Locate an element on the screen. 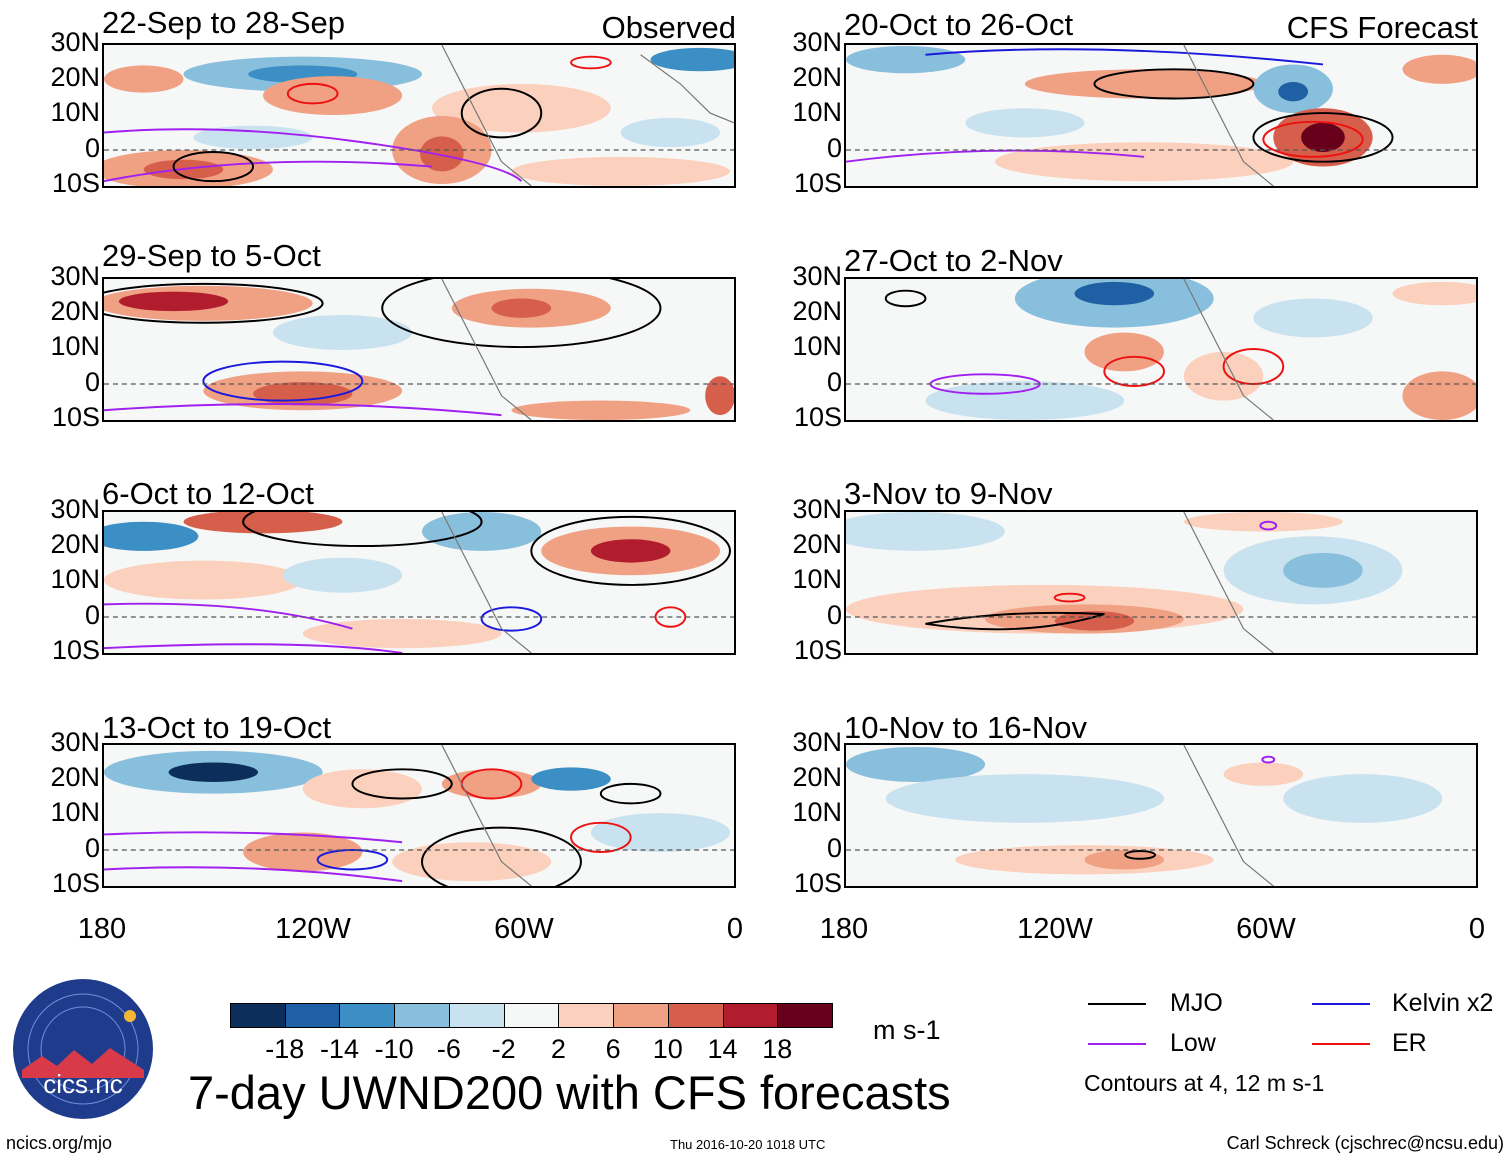 This screenshot has height=1159, width=1510. panel-title: 20-Oct to 26-Oct is located at coordinates (959, 24).